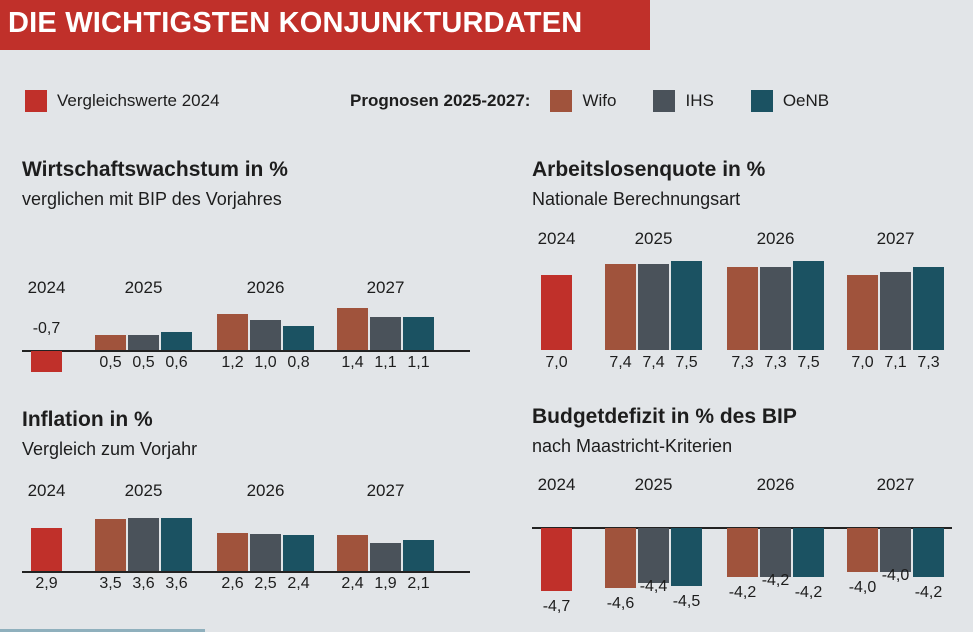  What do you see at coordinates (110, 449) in the screenshot?
I see `chart-subtitle: Vergleich zum Vorjahr` at bounding box center [110, 449].